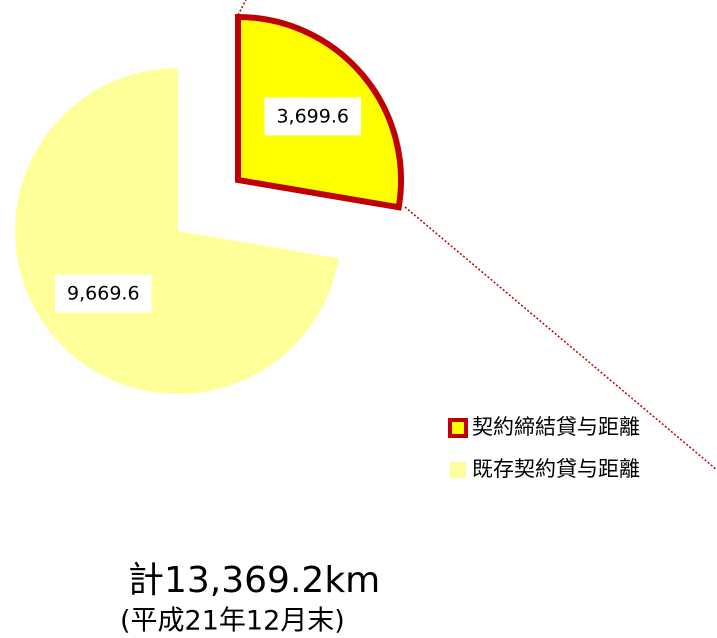  What do you see at coordinates (254, 580) in the screenshot?
I see `chart-title: 計13,369.2km` at bounding box center [254, 580].